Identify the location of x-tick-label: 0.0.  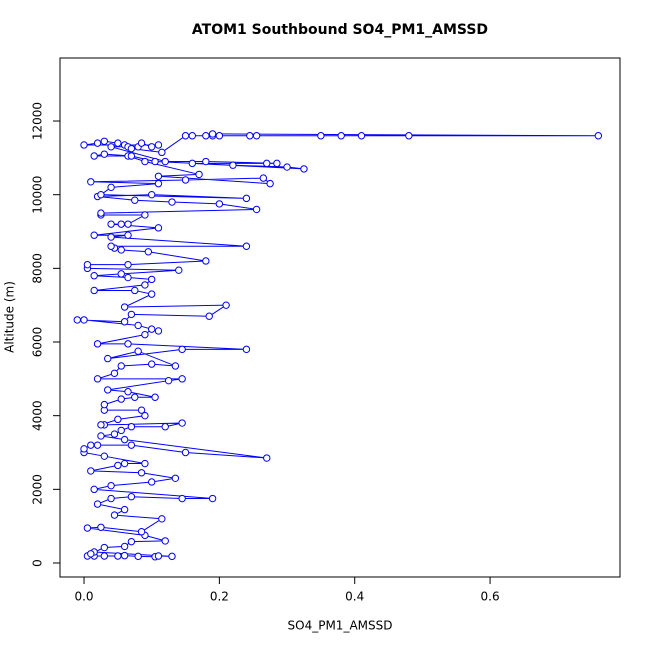
(83, 597).